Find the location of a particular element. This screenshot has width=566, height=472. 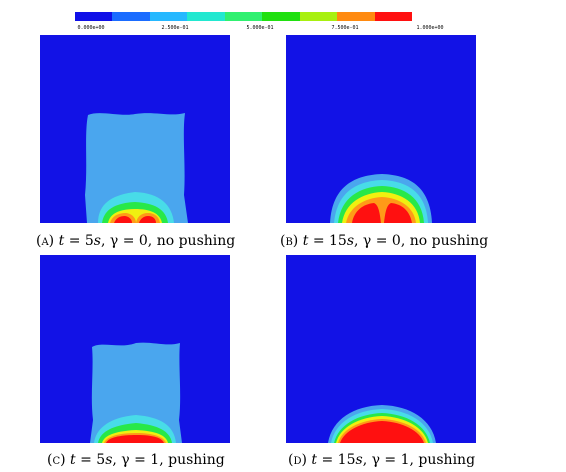

colorbar-tick-label: 2.500e-01 is located at coordinates (175, 28).